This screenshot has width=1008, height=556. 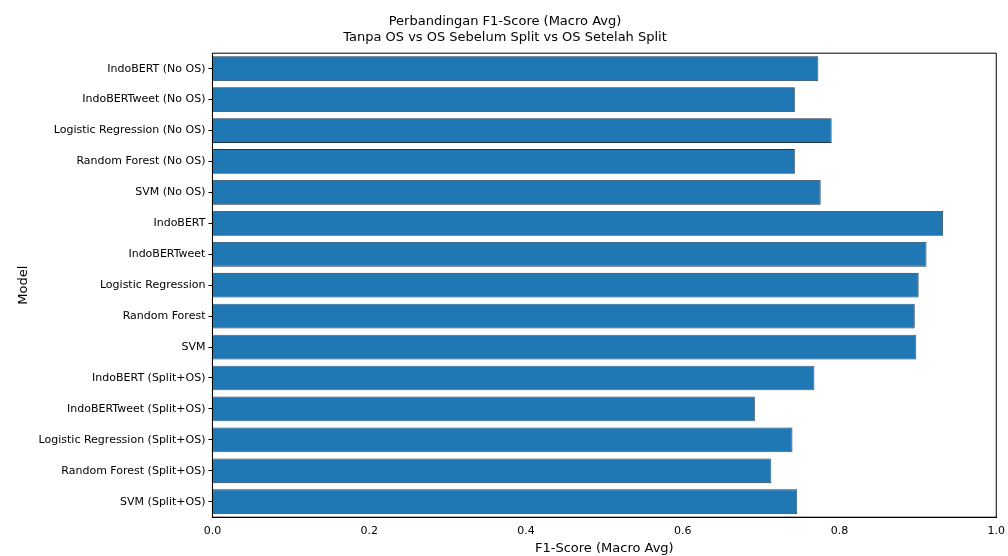 I want to click on y-tick-label: Random Forest (No OS), so click(x=141, y=161).